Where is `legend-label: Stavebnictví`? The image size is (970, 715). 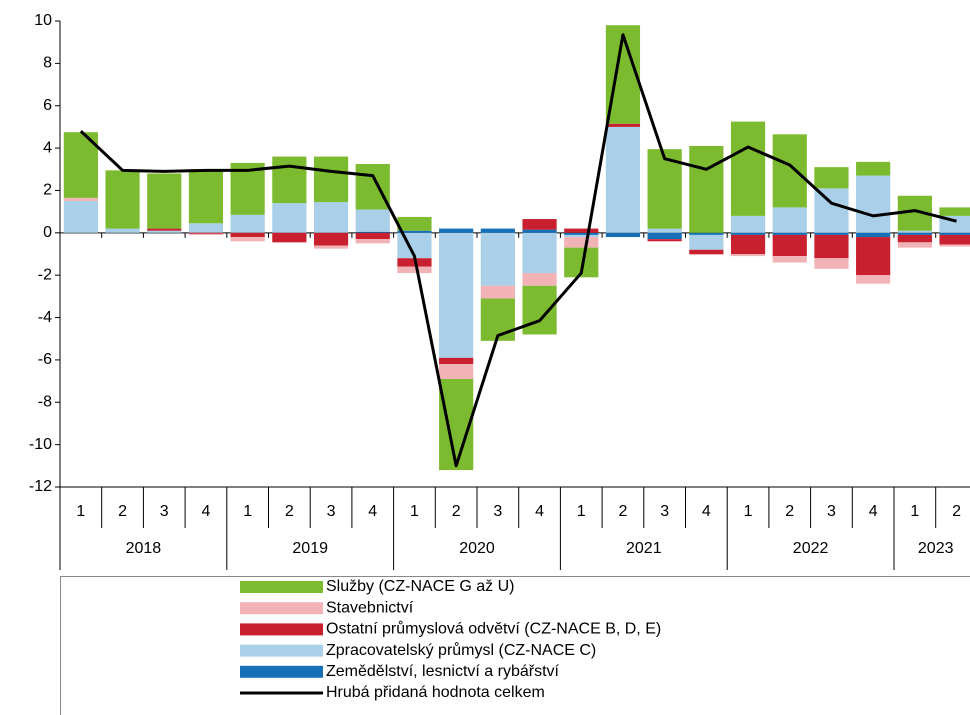
legend-label: Stavebnictví is located at coordinates (370, 607).